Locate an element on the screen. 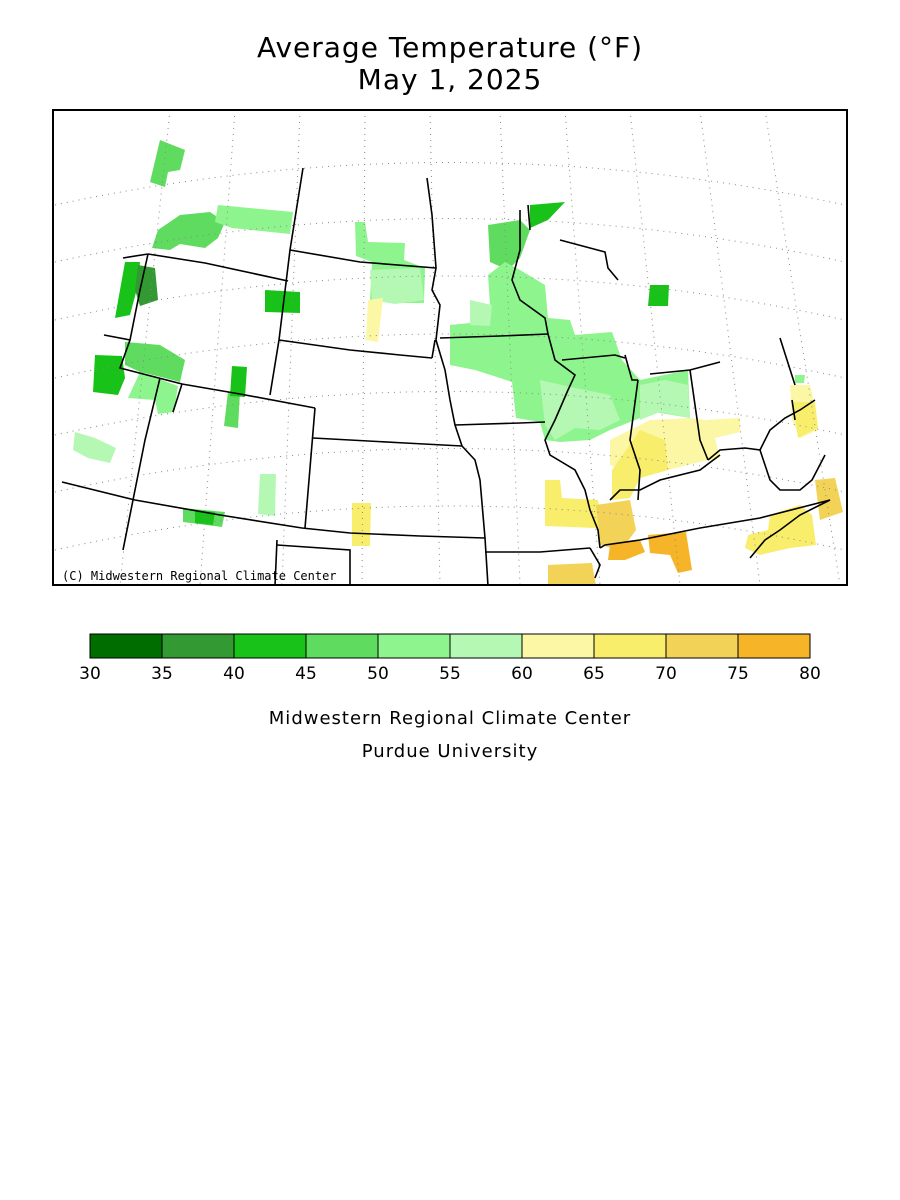 This screenshot has height=1200, width=900. legend-tick-label: 35 is located at coordinates (162, 674).